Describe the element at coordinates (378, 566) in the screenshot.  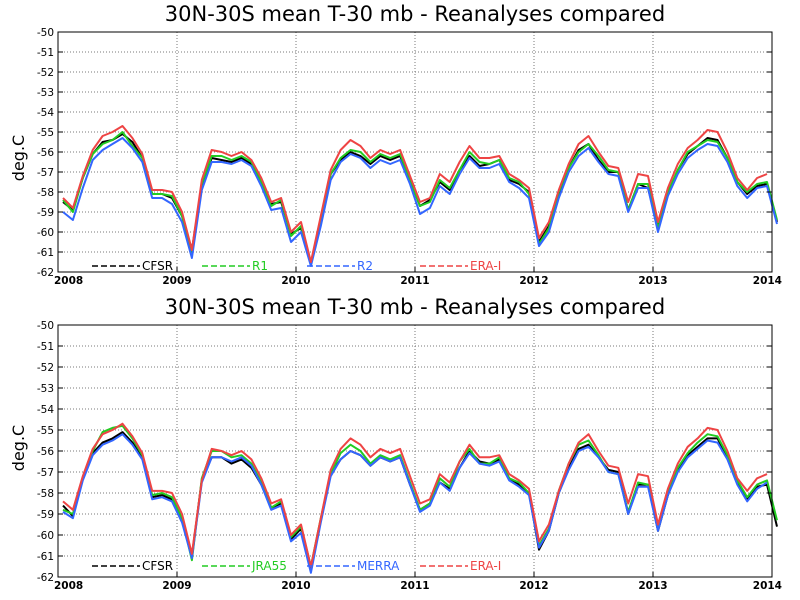
I see `legend-label: MERRA` at that location.